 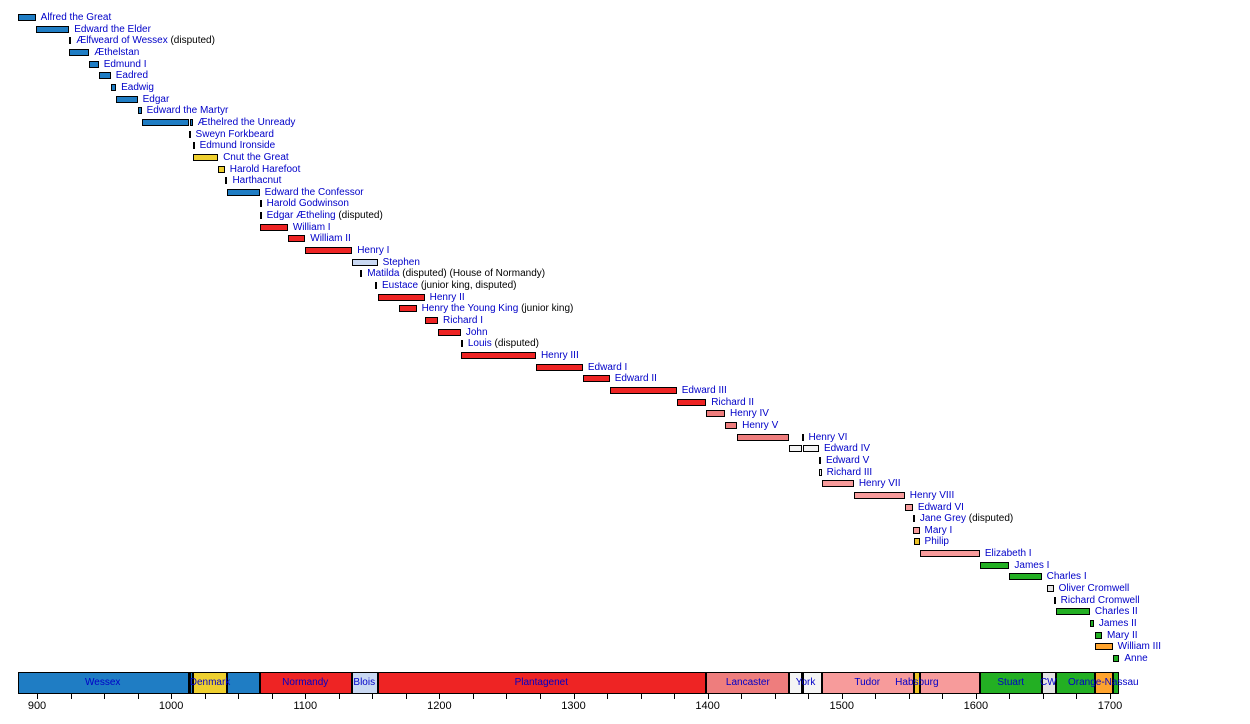 I want to click on house-label: Lancaster, so click(x=747, y=682).